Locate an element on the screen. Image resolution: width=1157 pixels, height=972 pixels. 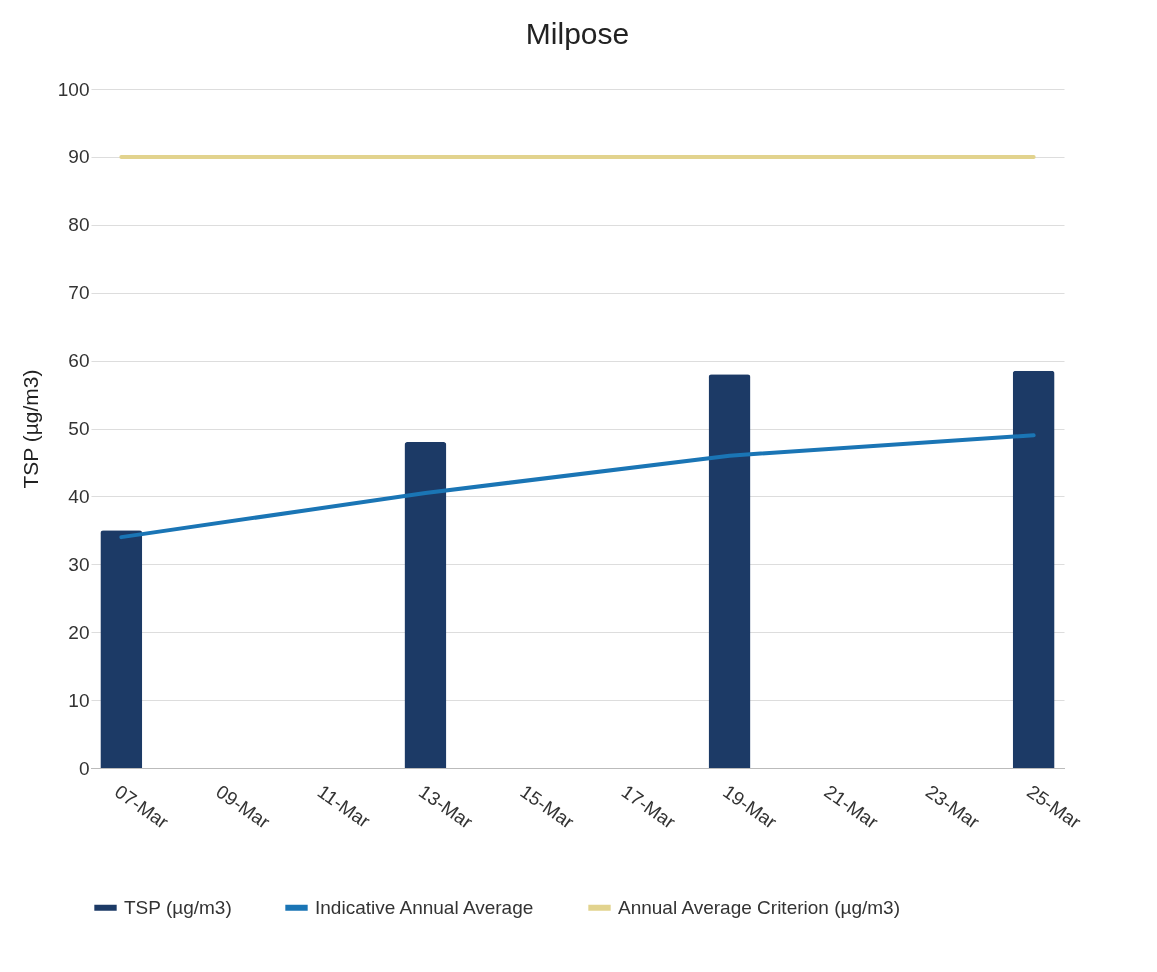
y-tick-label: 40 is located at coordinates (79, 496).